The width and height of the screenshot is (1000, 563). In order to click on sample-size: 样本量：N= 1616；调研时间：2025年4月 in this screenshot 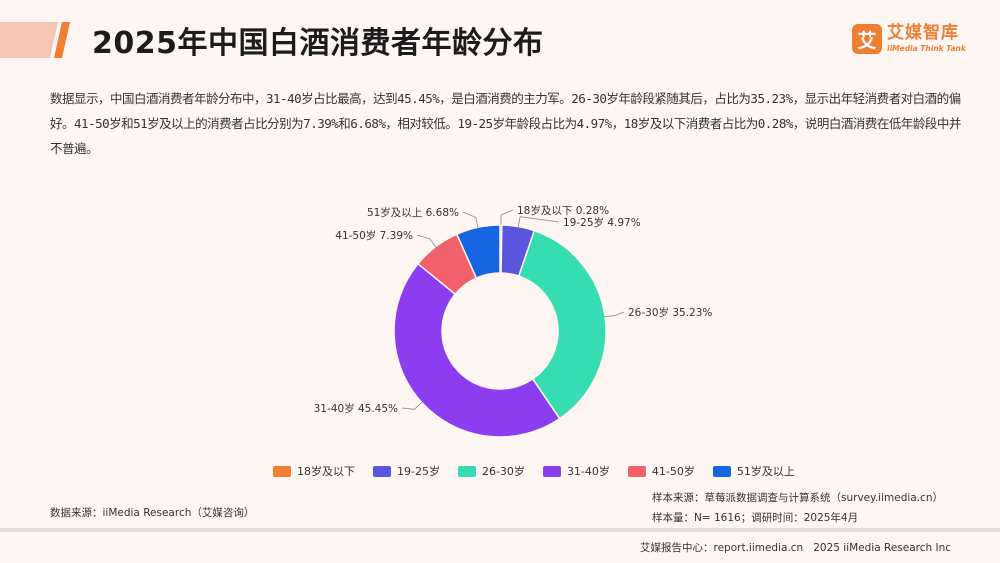, I will do `click(755, 518)`.